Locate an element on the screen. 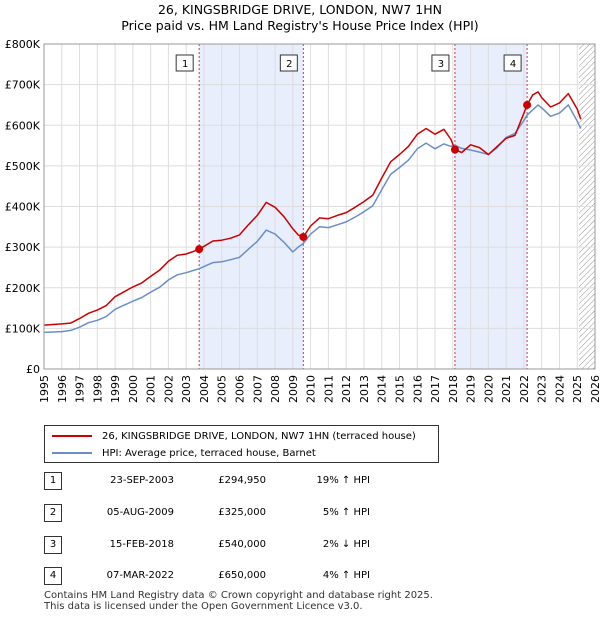  x-tick-label: 2019 is located at coordinates (471, 389).